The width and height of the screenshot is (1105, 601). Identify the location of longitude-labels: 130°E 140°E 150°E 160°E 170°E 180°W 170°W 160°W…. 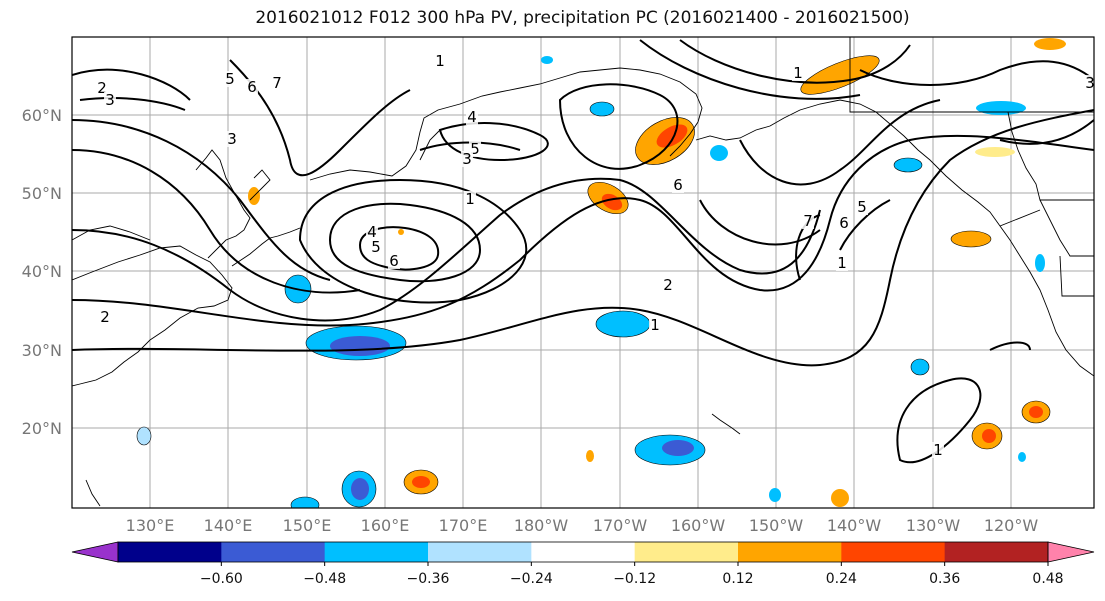
(582, 525).